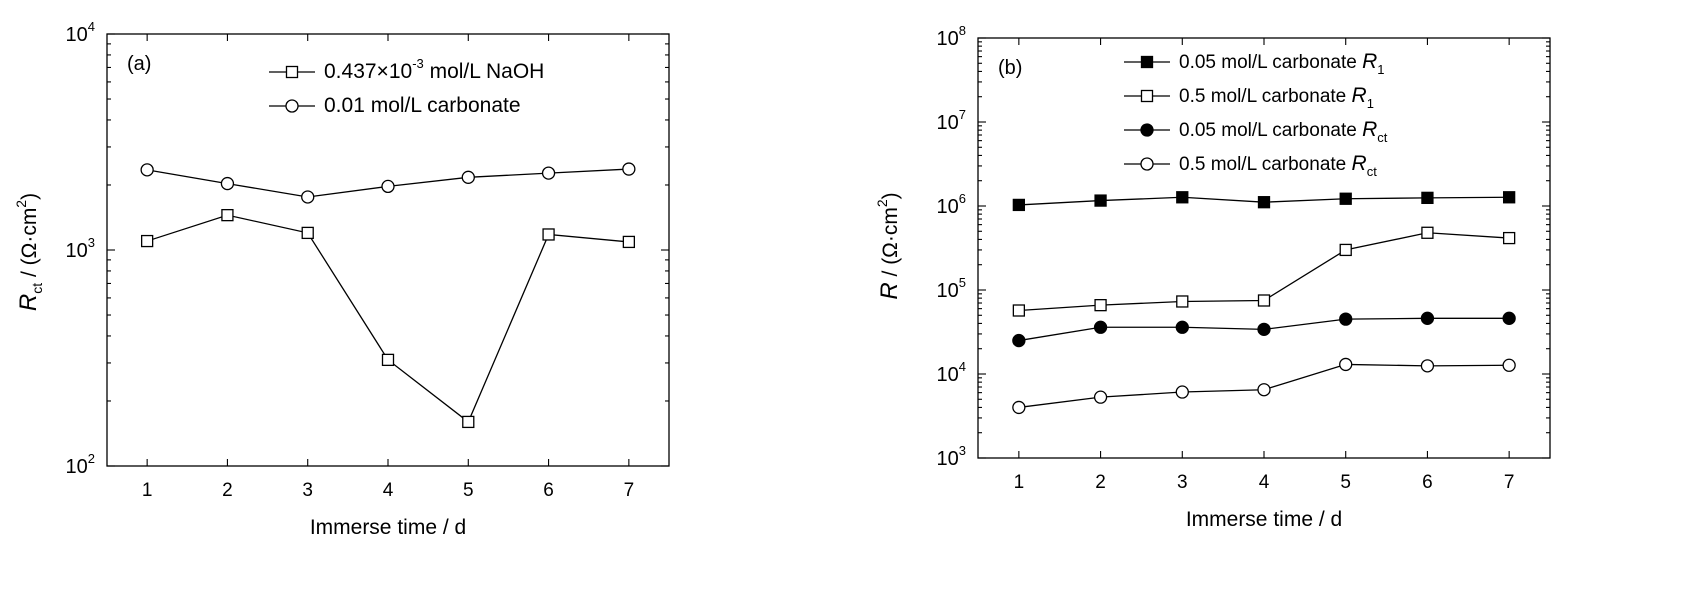 The width and height of the screenshot is (1699, 599). I want to click on legend-entry: 0.437×10-3 mol/L NaOH, so click(406, 69).